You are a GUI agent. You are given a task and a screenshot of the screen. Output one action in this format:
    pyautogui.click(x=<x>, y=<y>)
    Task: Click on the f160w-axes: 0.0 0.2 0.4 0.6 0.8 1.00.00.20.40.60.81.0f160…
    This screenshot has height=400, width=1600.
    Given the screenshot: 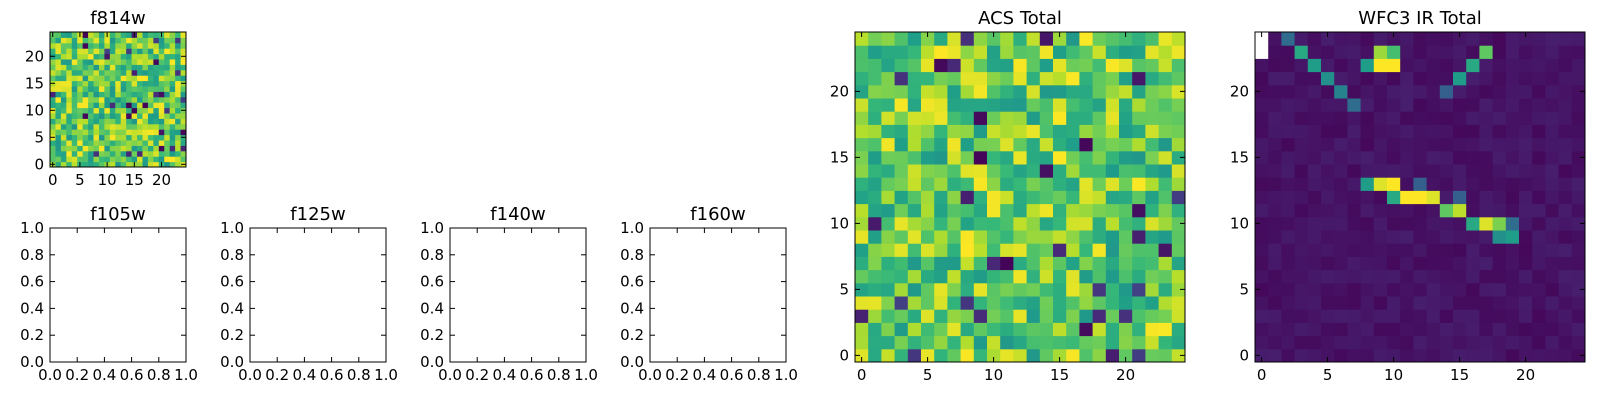 What is the action you would take?
    pyautogui.click(x=709, y=294)
    